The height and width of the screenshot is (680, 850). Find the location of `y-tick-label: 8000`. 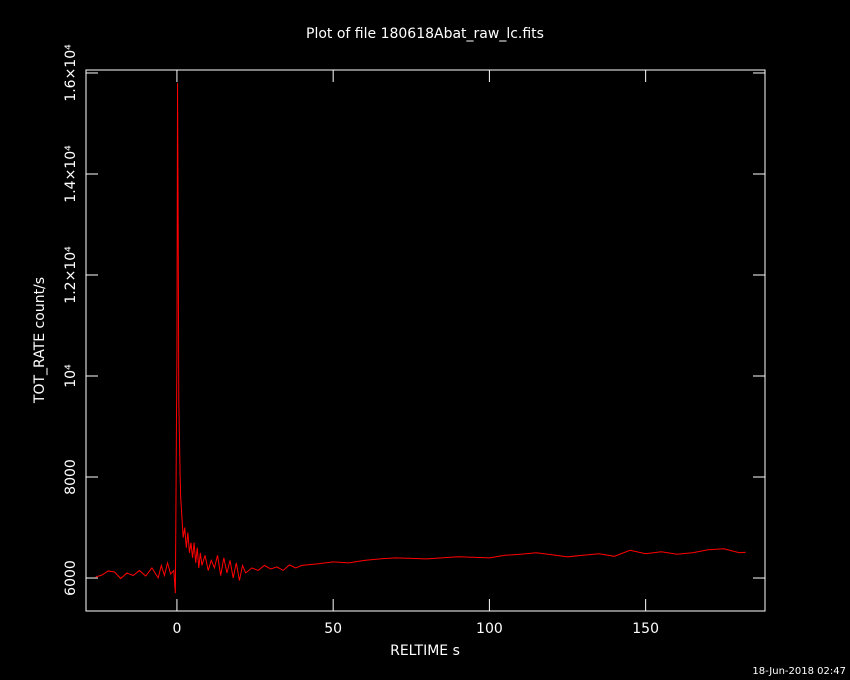

y-tick-label: 8000 is located at coordinates (71, 477).